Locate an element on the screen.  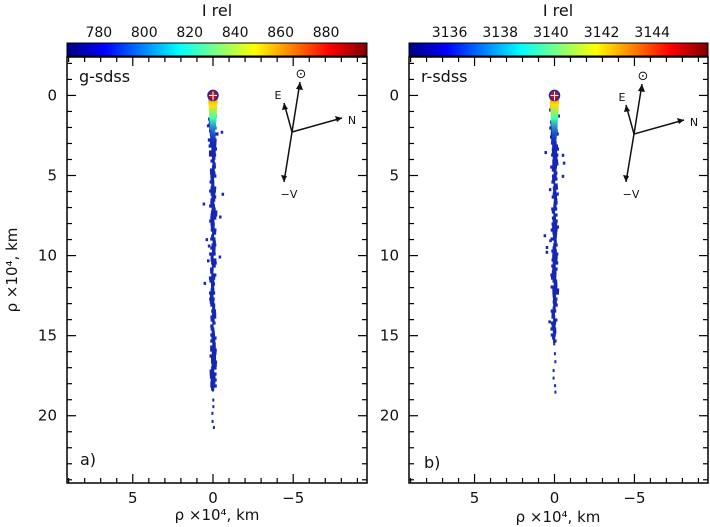
y-tick-label: 20 is located at coordinates (47, 416).